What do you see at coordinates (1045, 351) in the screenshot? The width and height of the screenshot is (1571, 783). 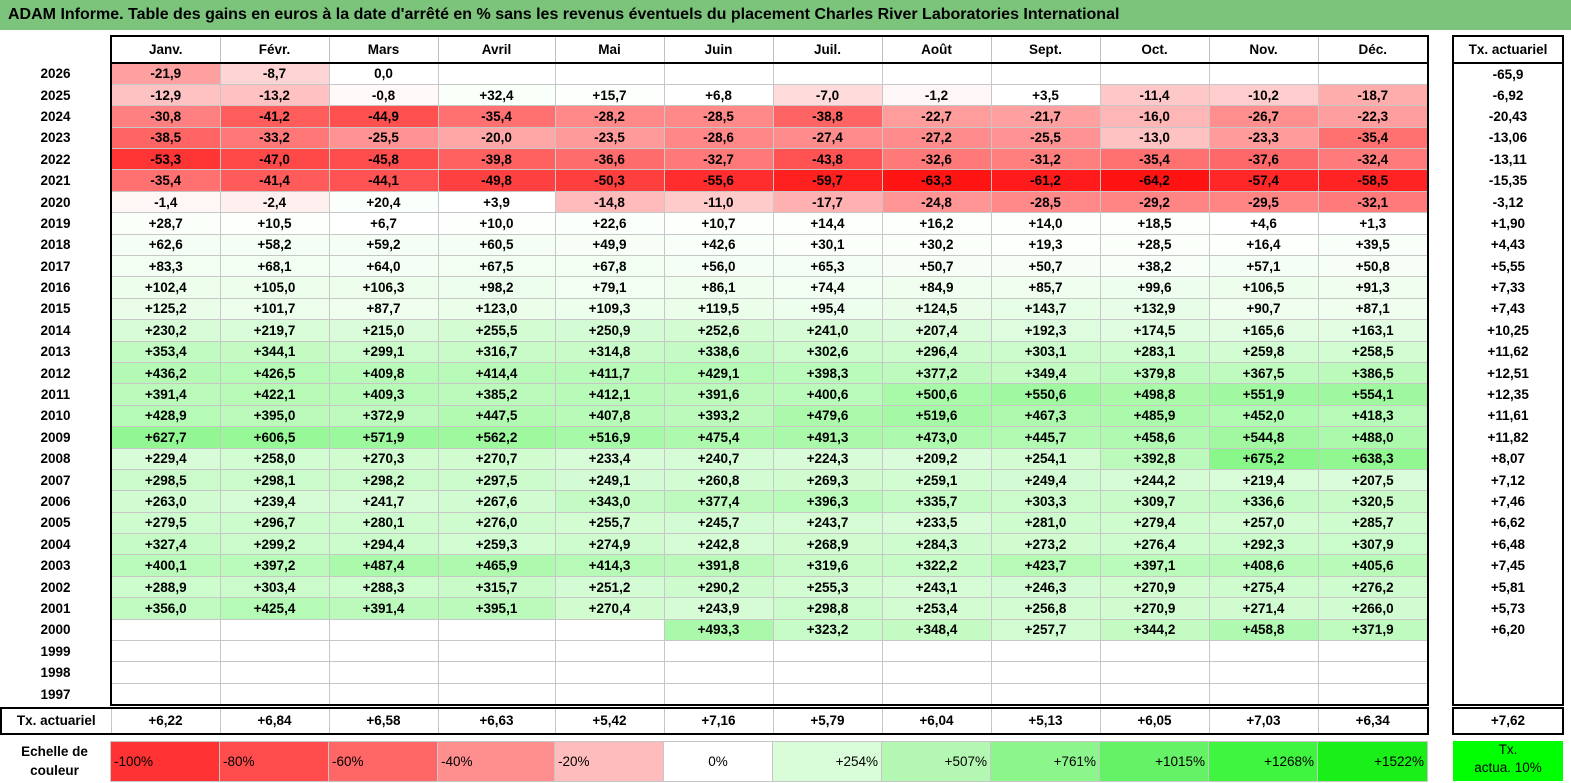 I see `gain-cell: +303,1` at bounding box center [1045, 351].